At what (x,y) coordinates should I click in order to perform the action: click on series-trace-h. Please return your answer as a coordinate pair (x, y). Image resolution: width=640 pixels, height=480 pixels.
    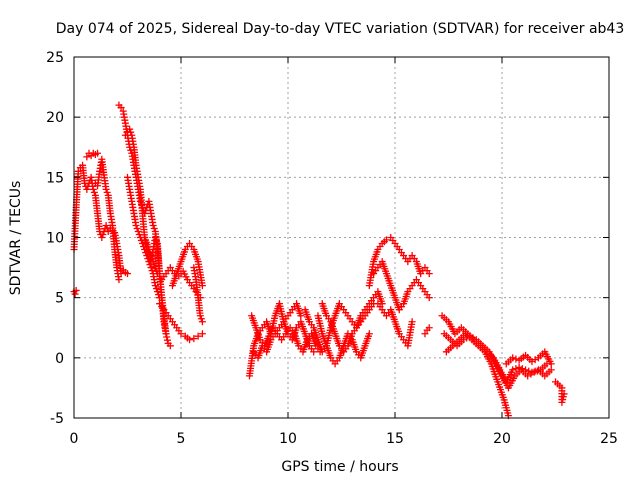
    Looking at the image, I should click on (181, 322).